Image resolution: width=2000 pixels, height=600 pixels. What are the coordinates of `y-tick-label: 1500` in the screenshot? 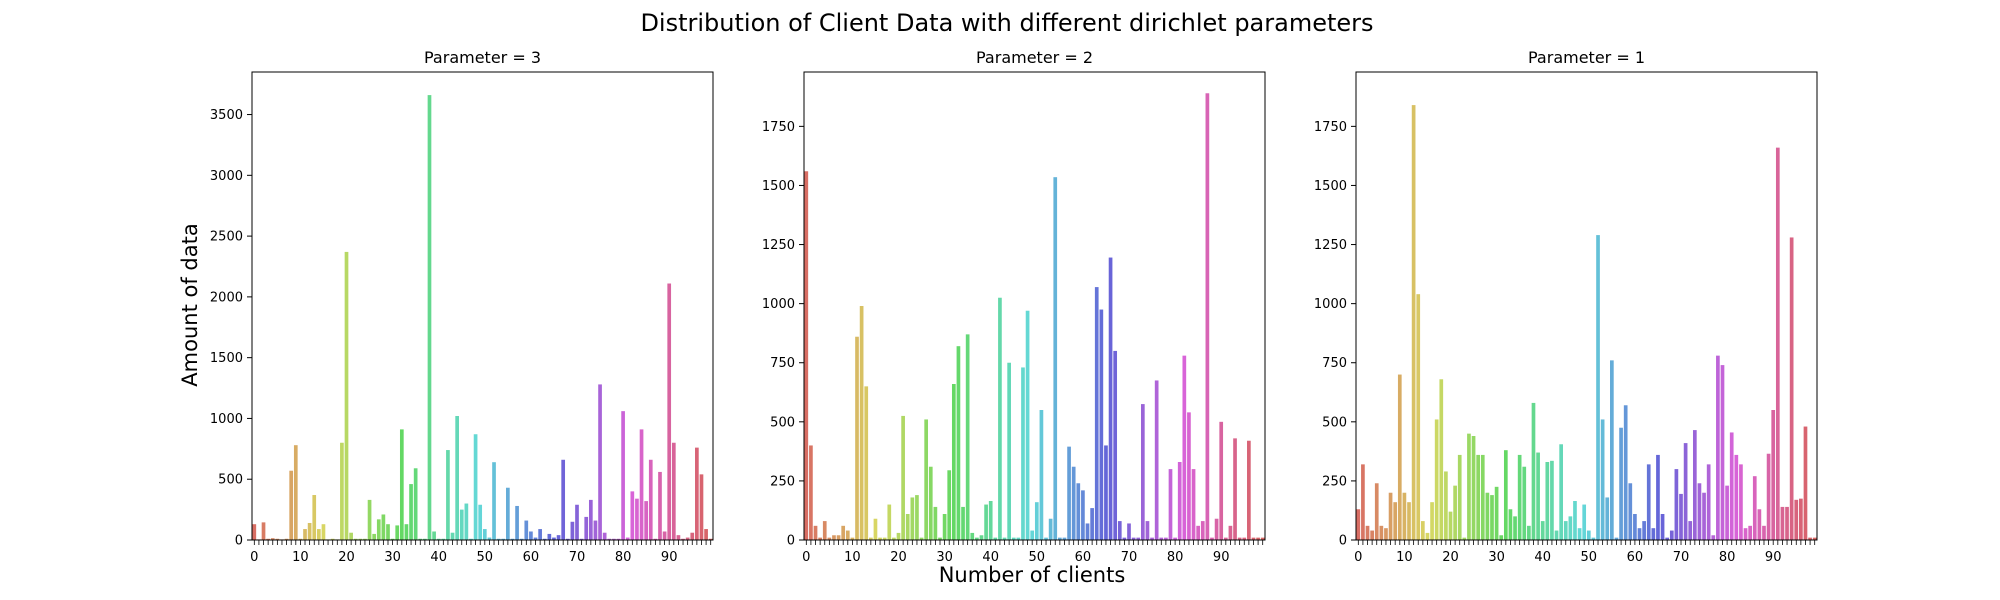 It's located at (778, 186).